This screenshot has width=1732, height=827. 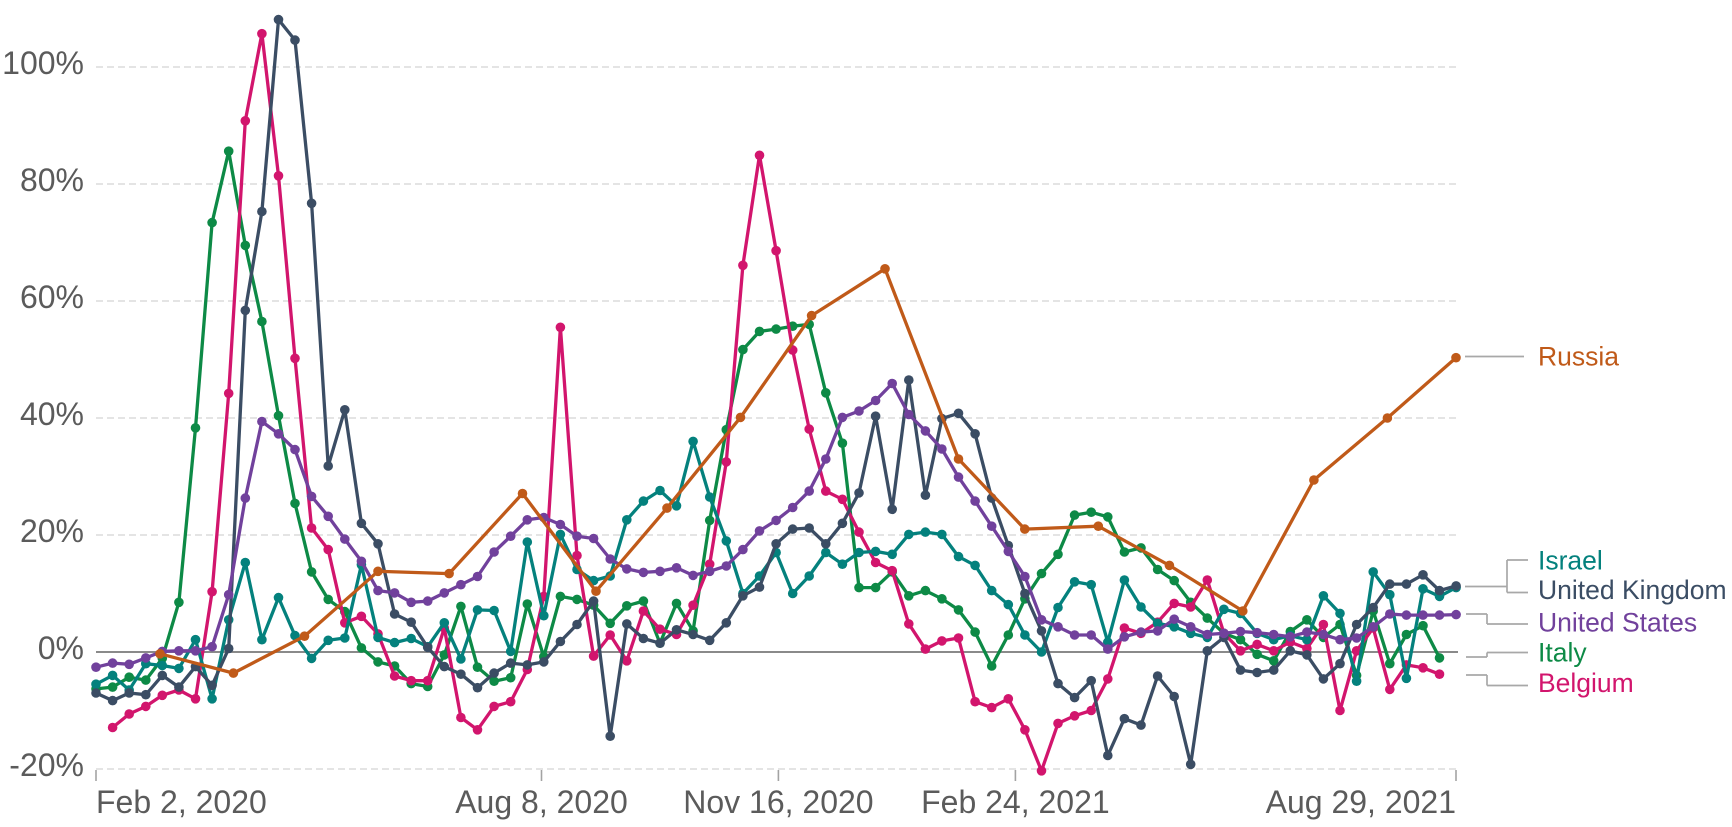 I want to click on svg-text: 100%, so click(x=43, y=63).